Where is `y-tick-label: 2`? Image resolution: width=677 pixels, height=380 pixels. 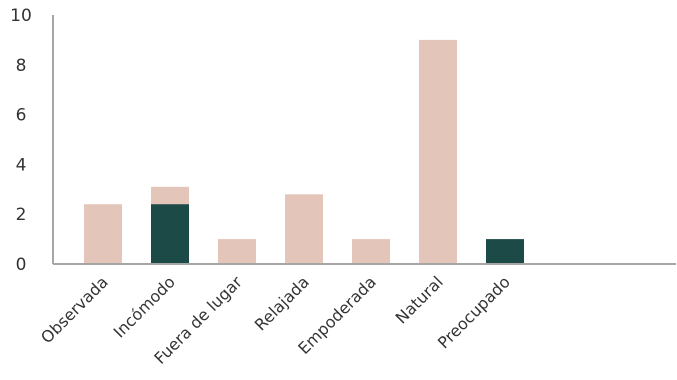 y-tick-label: 2 is located at coordinates (21, 215).